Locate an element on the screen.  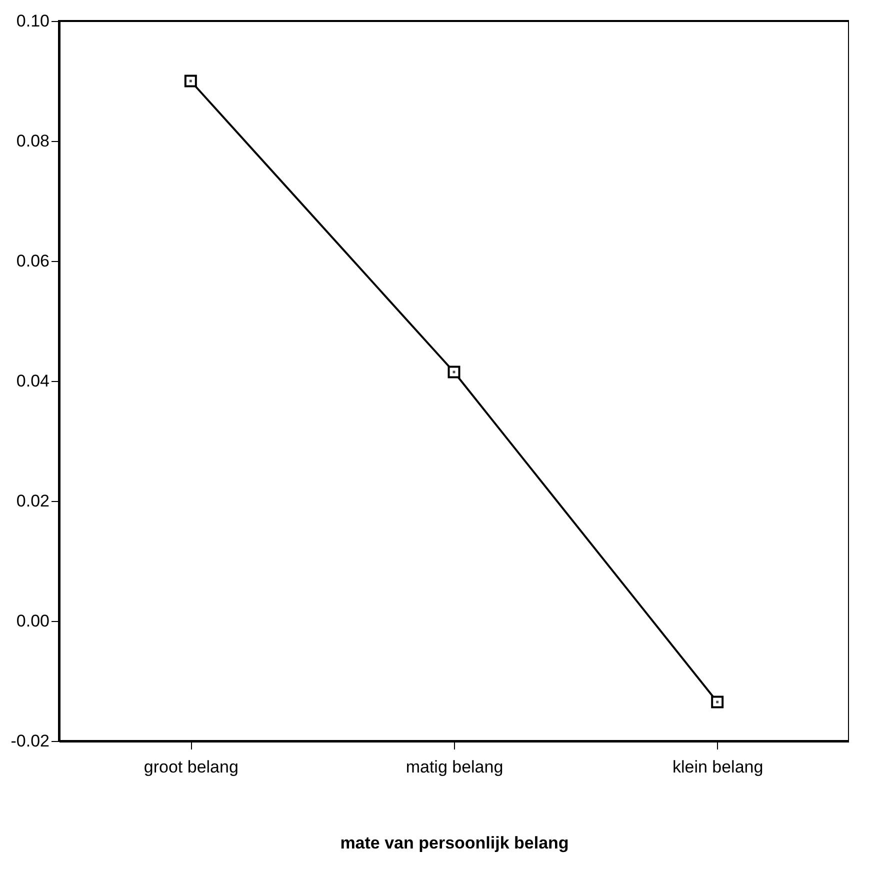
x-tick-label: groot belang is located at coordinates (191, 767).